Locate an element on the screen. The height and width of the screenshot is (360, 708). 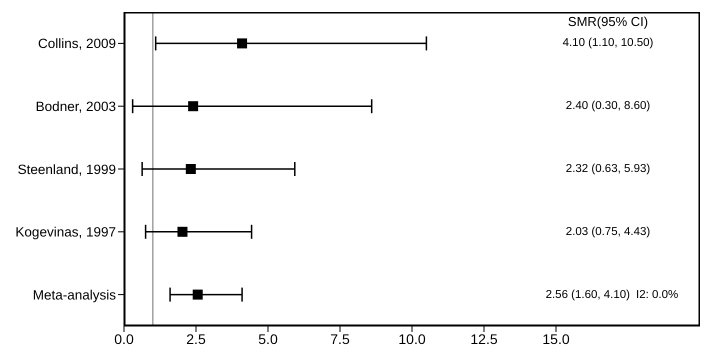
x-tick-label: 10.0 is located at coordinates (412, 338).